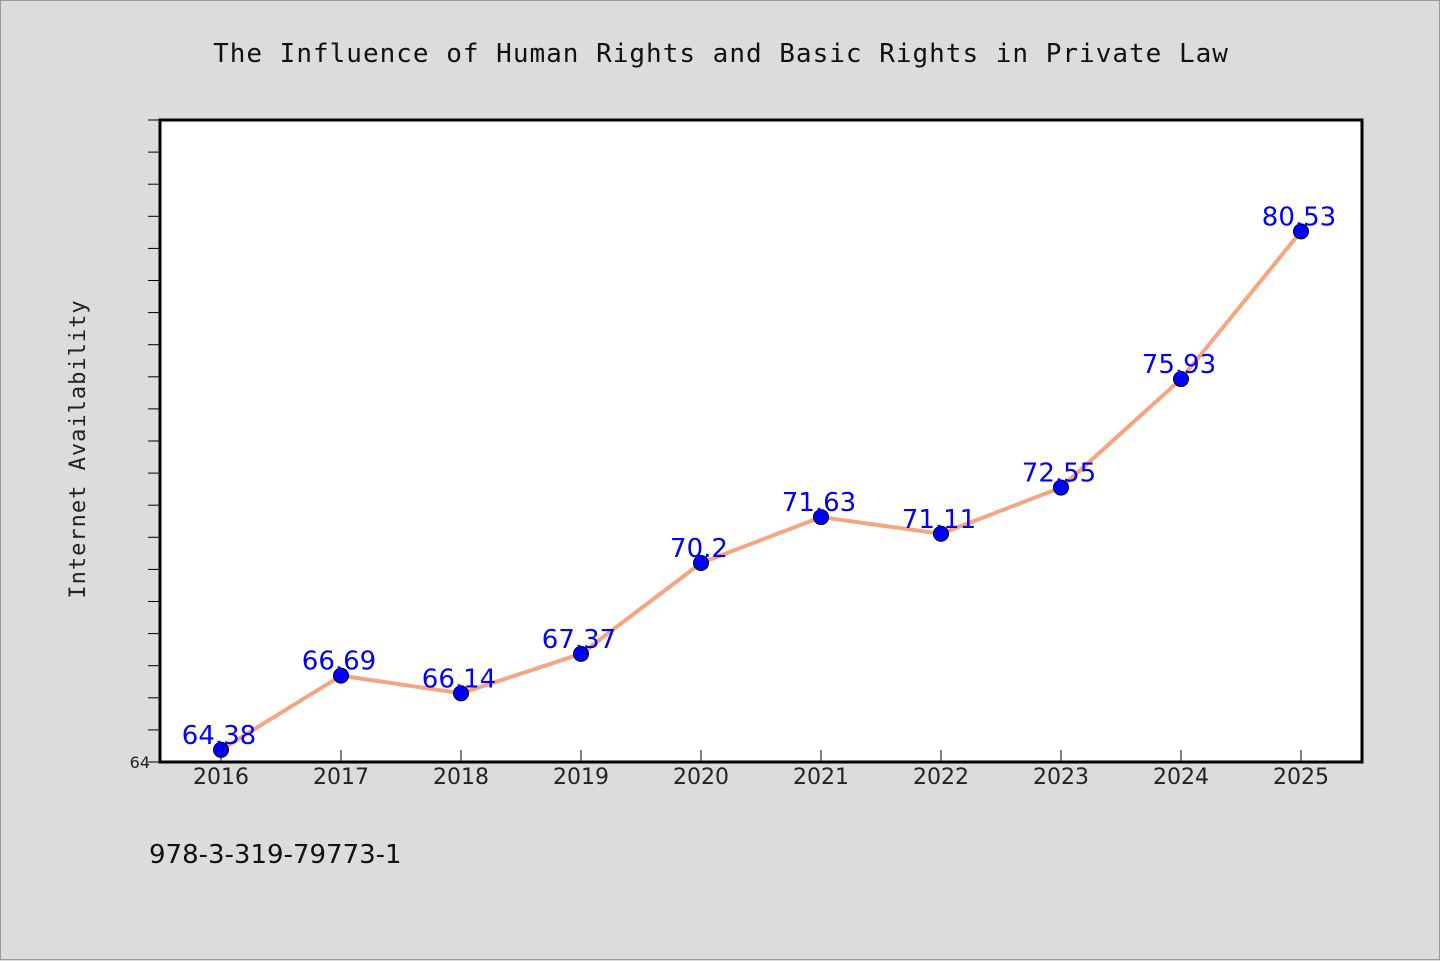  I want to click on y-axis-label: Internet Availability, so click(78, 448).